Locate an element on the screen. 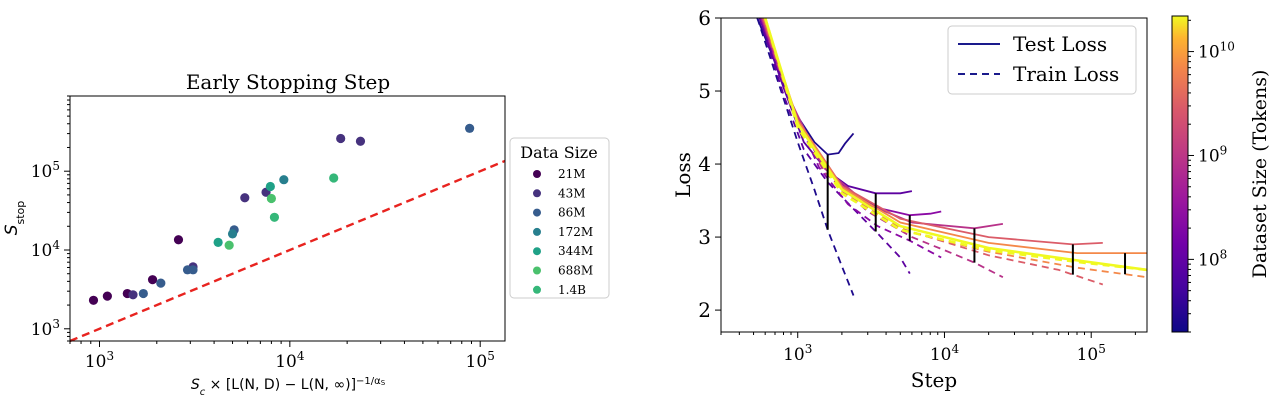 Image resolution: width=1275 pixels, height=402 pixels. y-tick-label: 4 is located at coordinates (704, 164).